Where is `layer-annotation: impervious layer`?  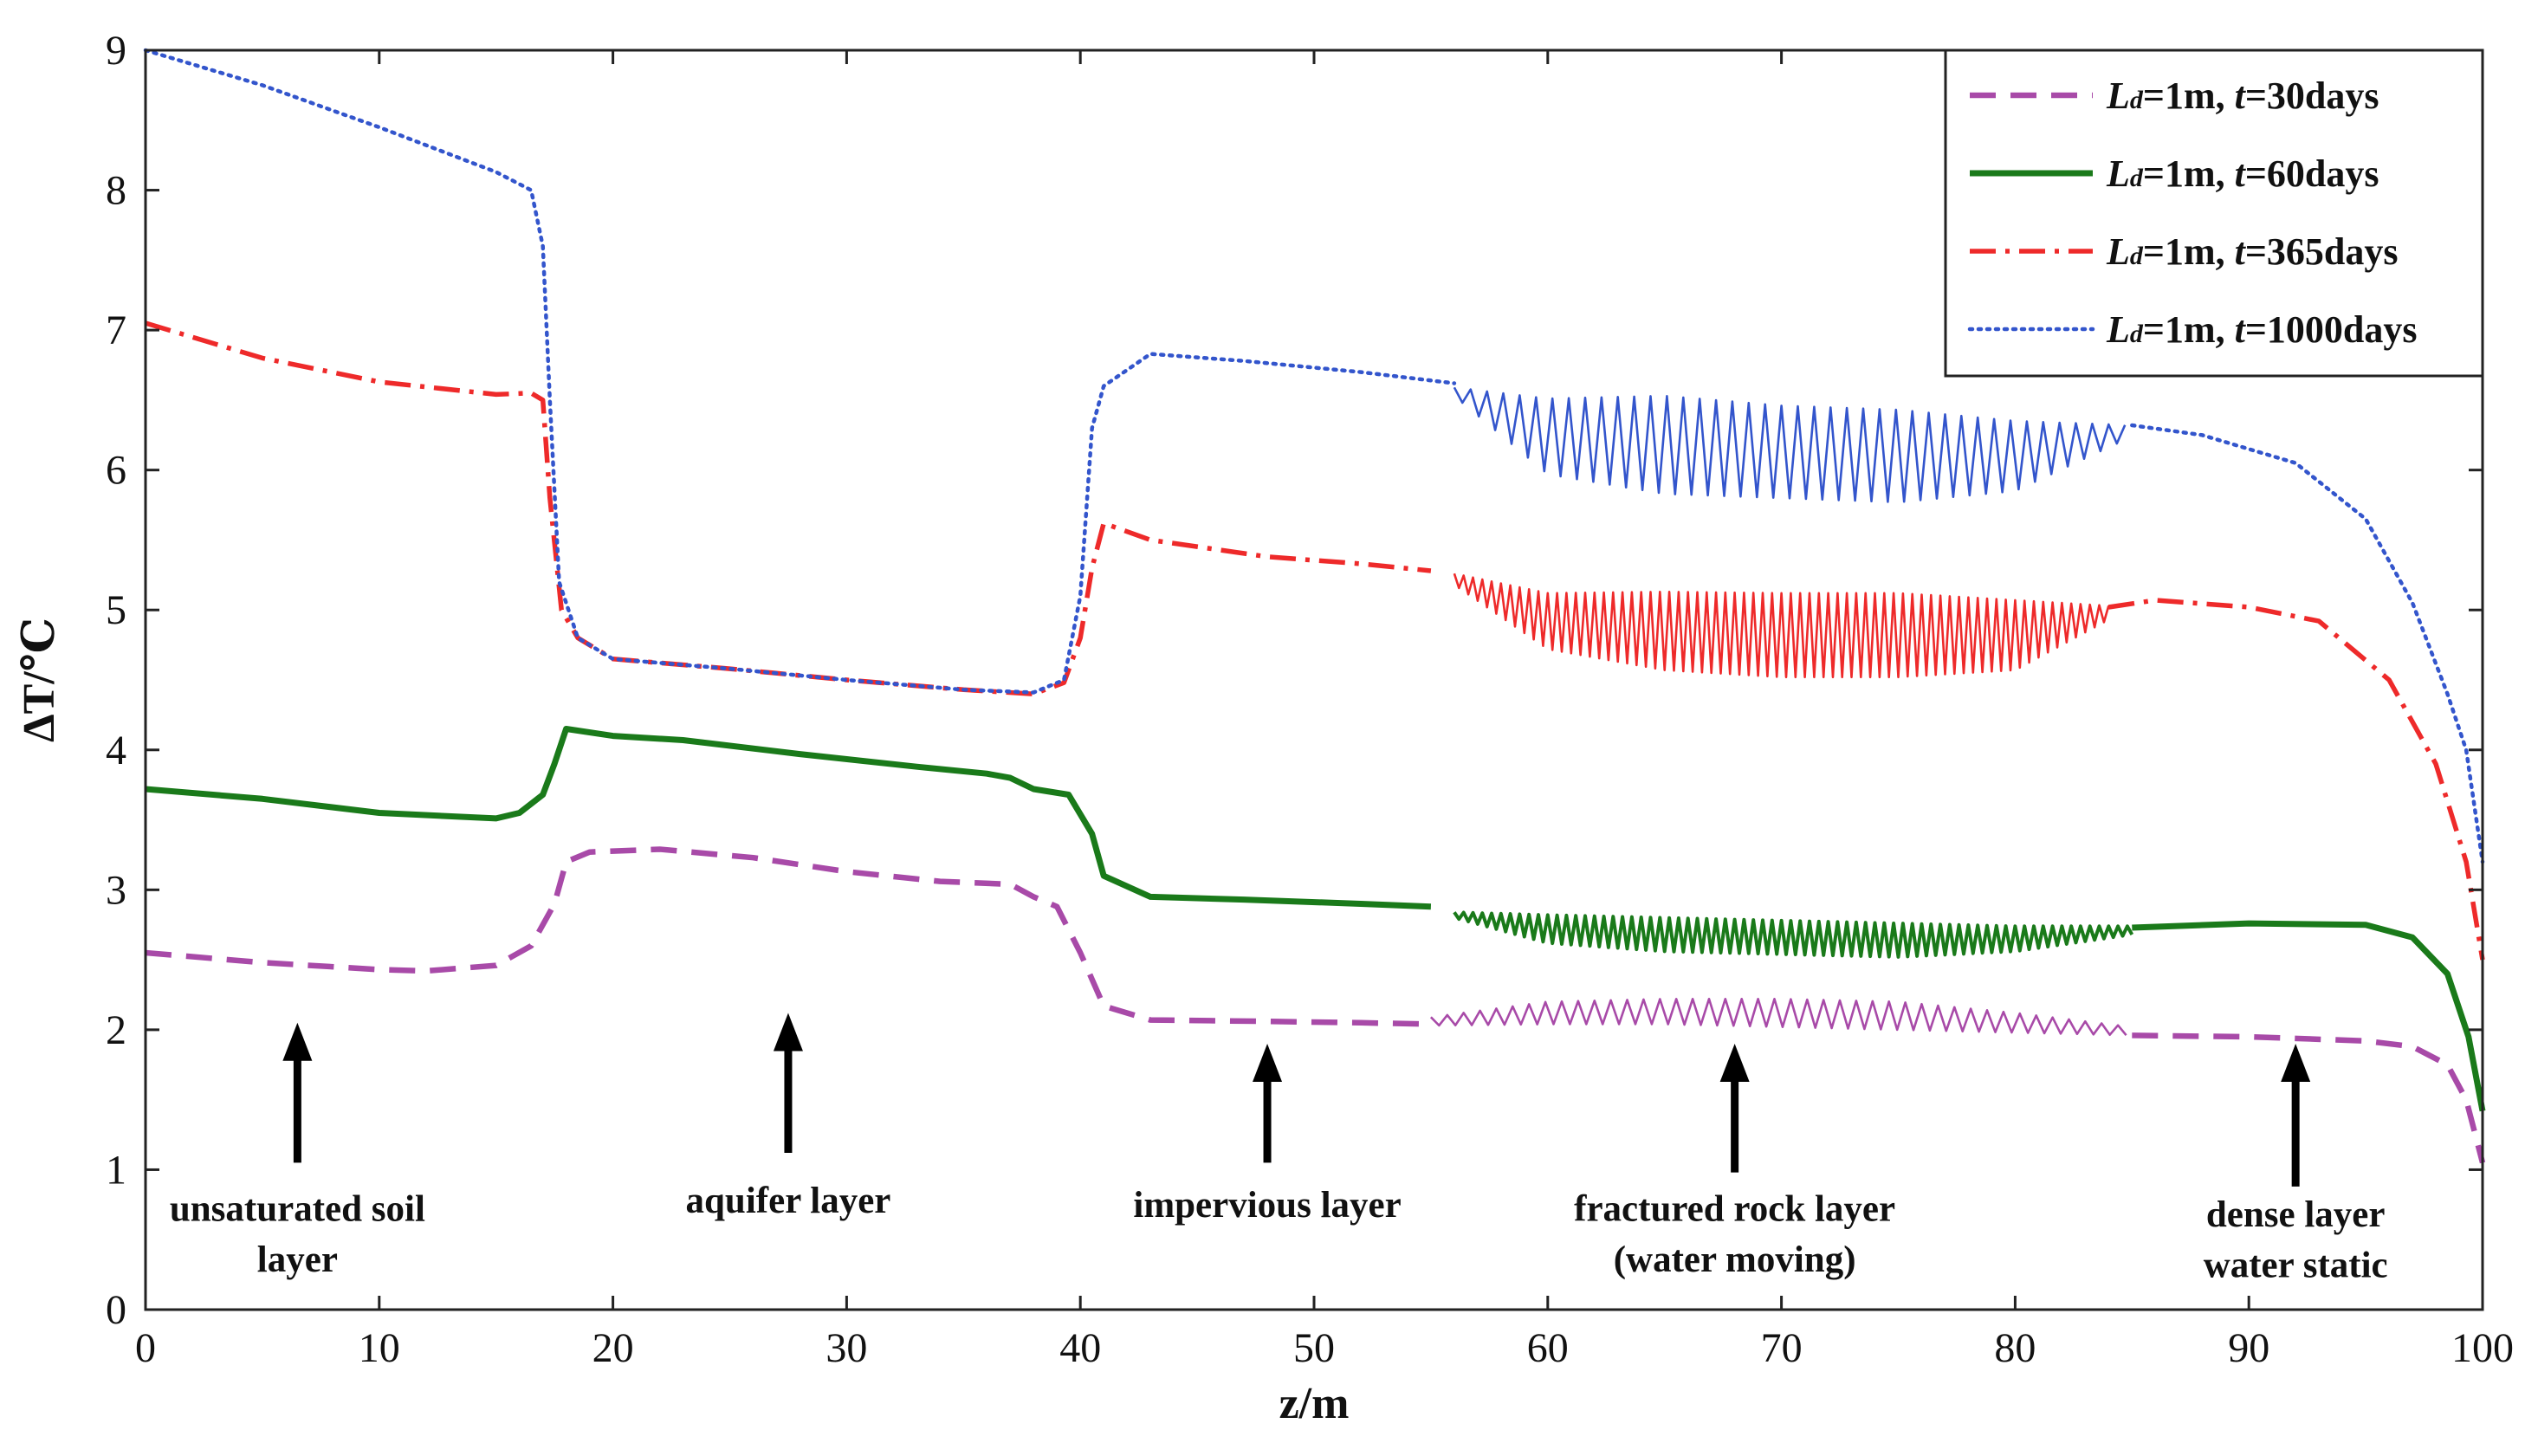 layer-annotation: impervious layer is located at coordinates (1267, 1135).